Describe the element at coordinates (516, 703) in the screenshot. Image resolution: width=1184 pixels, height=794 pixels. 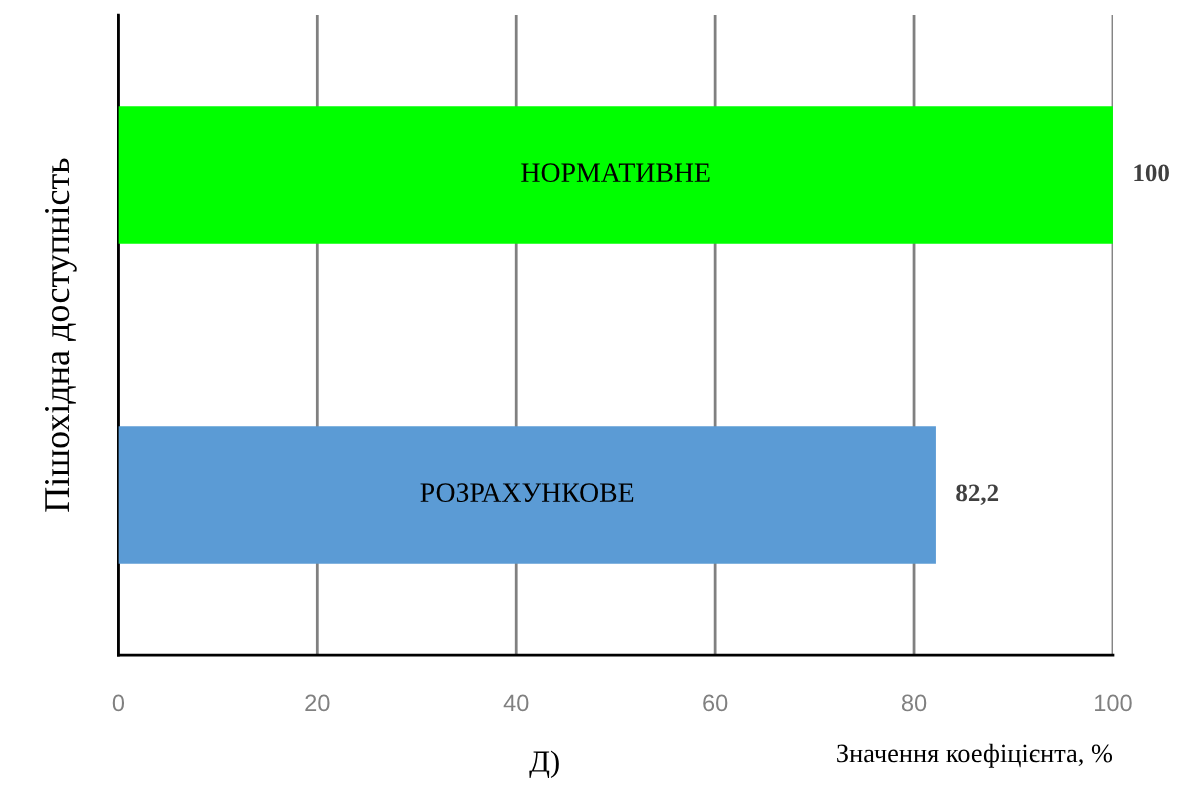
I see `x-tick-label: 40` at that location.